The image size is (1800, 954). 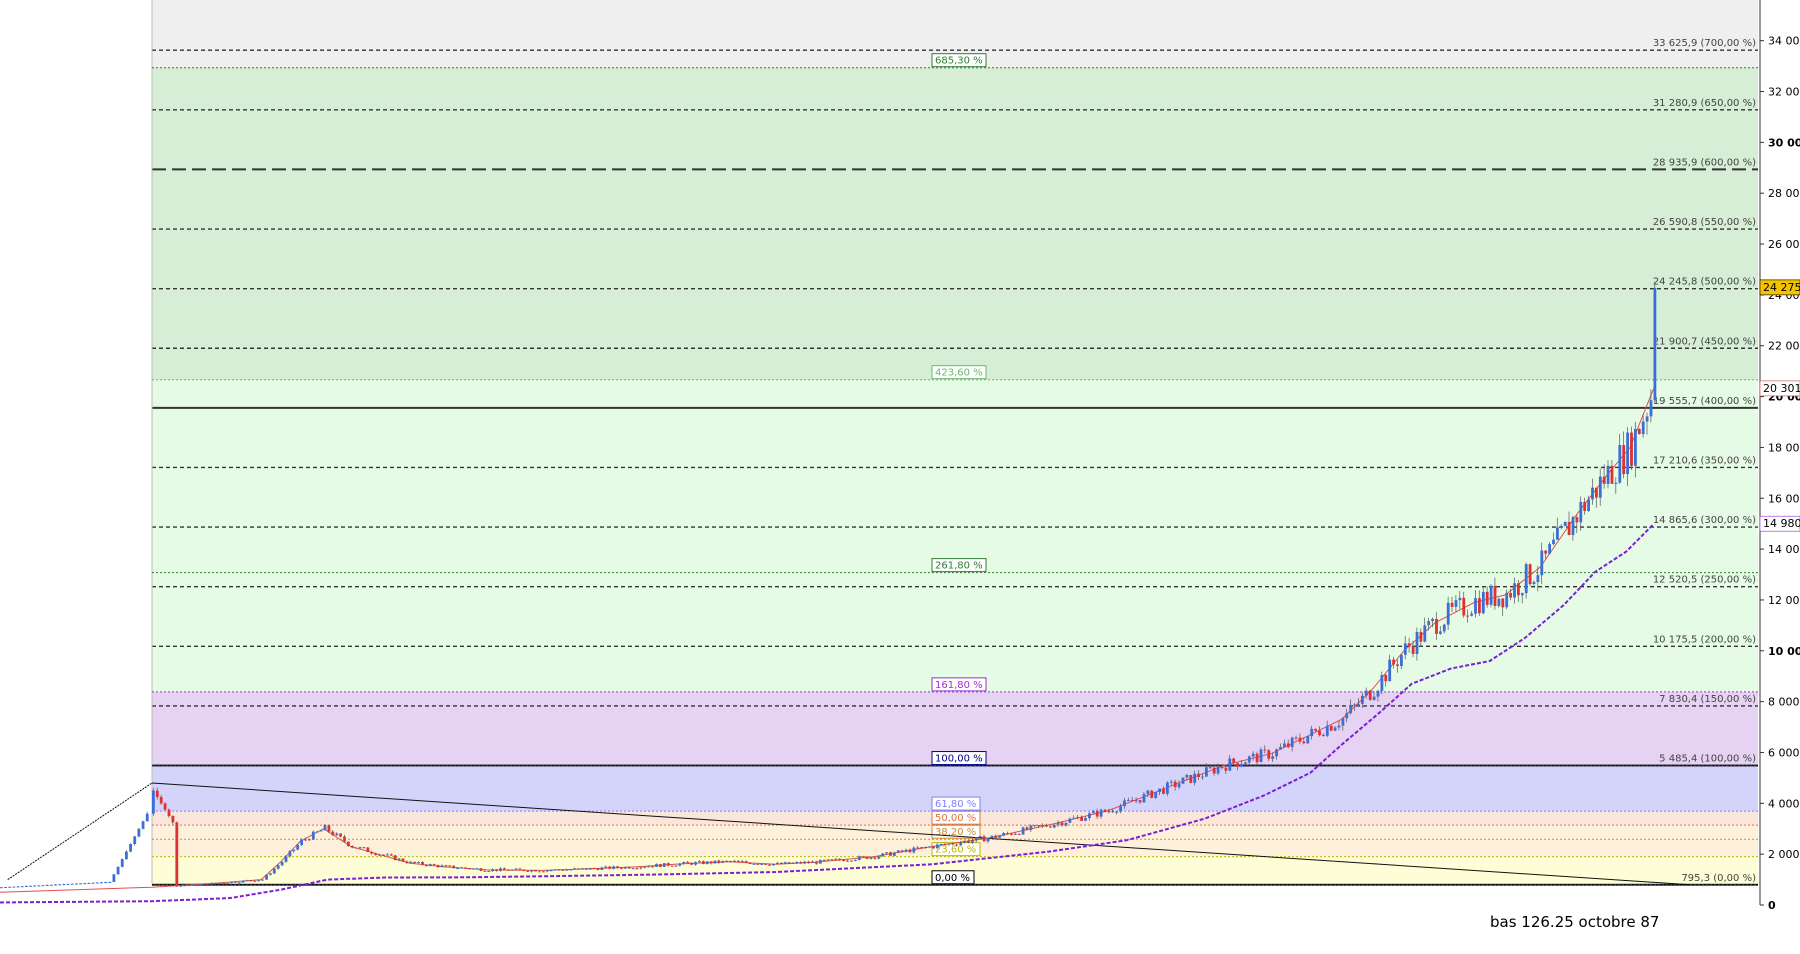 I want to click on y-tick-label: 34 000, so click(x=1784, y=41).